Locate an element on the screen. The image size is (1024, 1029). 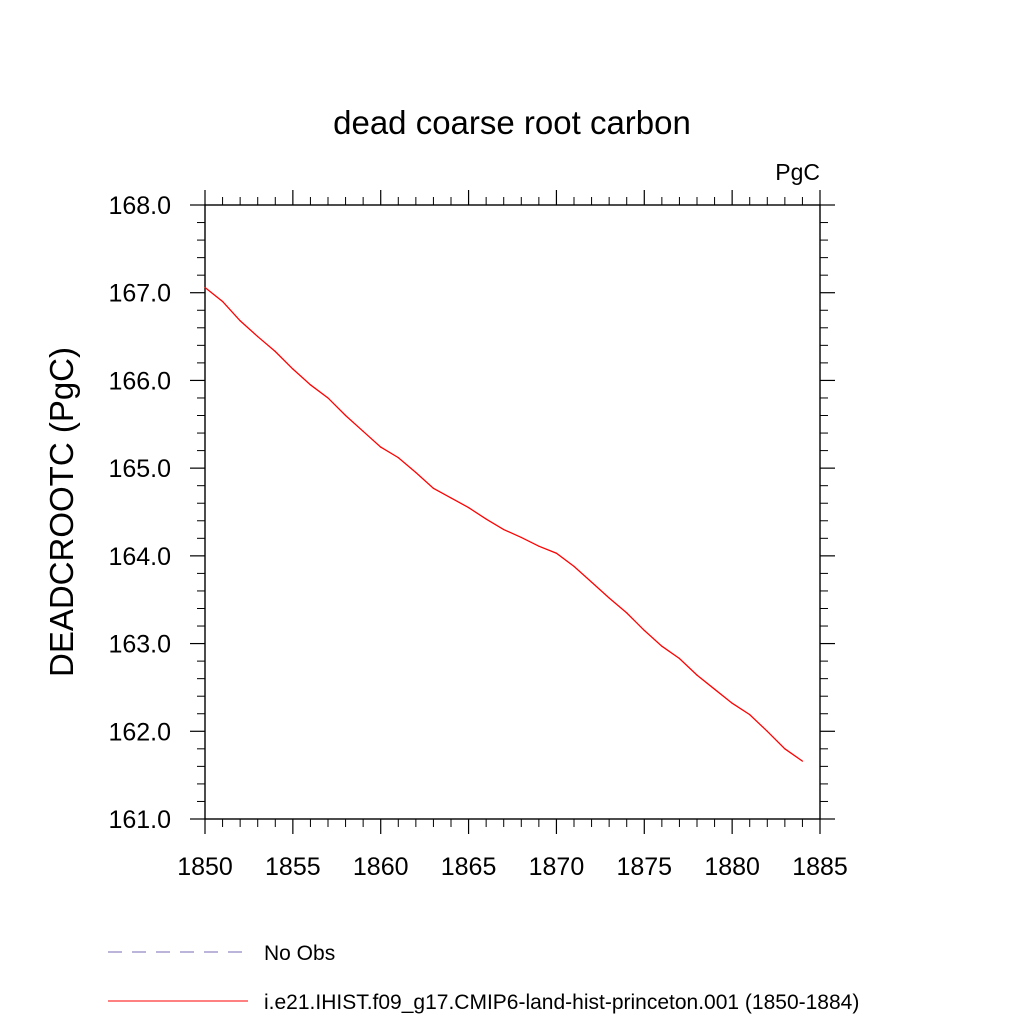
y-tick-label: 163.0 is located at coordinates (139, 645).